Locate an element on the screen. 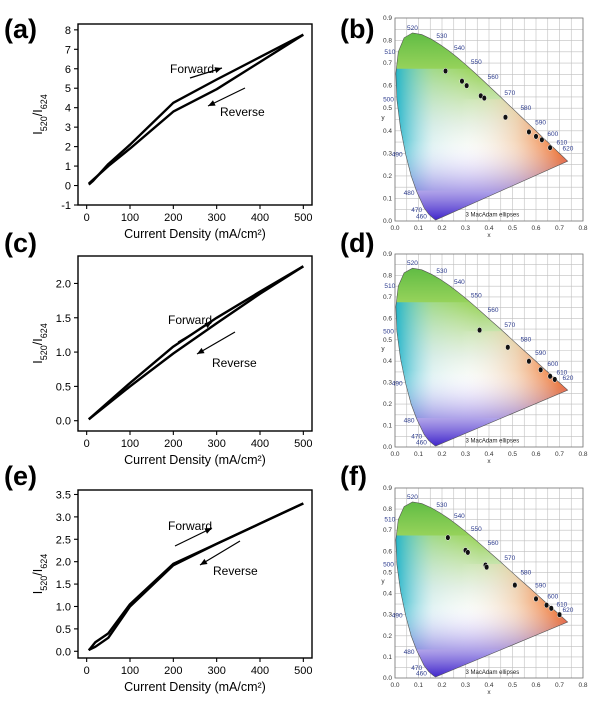  cie-y-tick-label: 0.3 is located at coordinates (387, 153).